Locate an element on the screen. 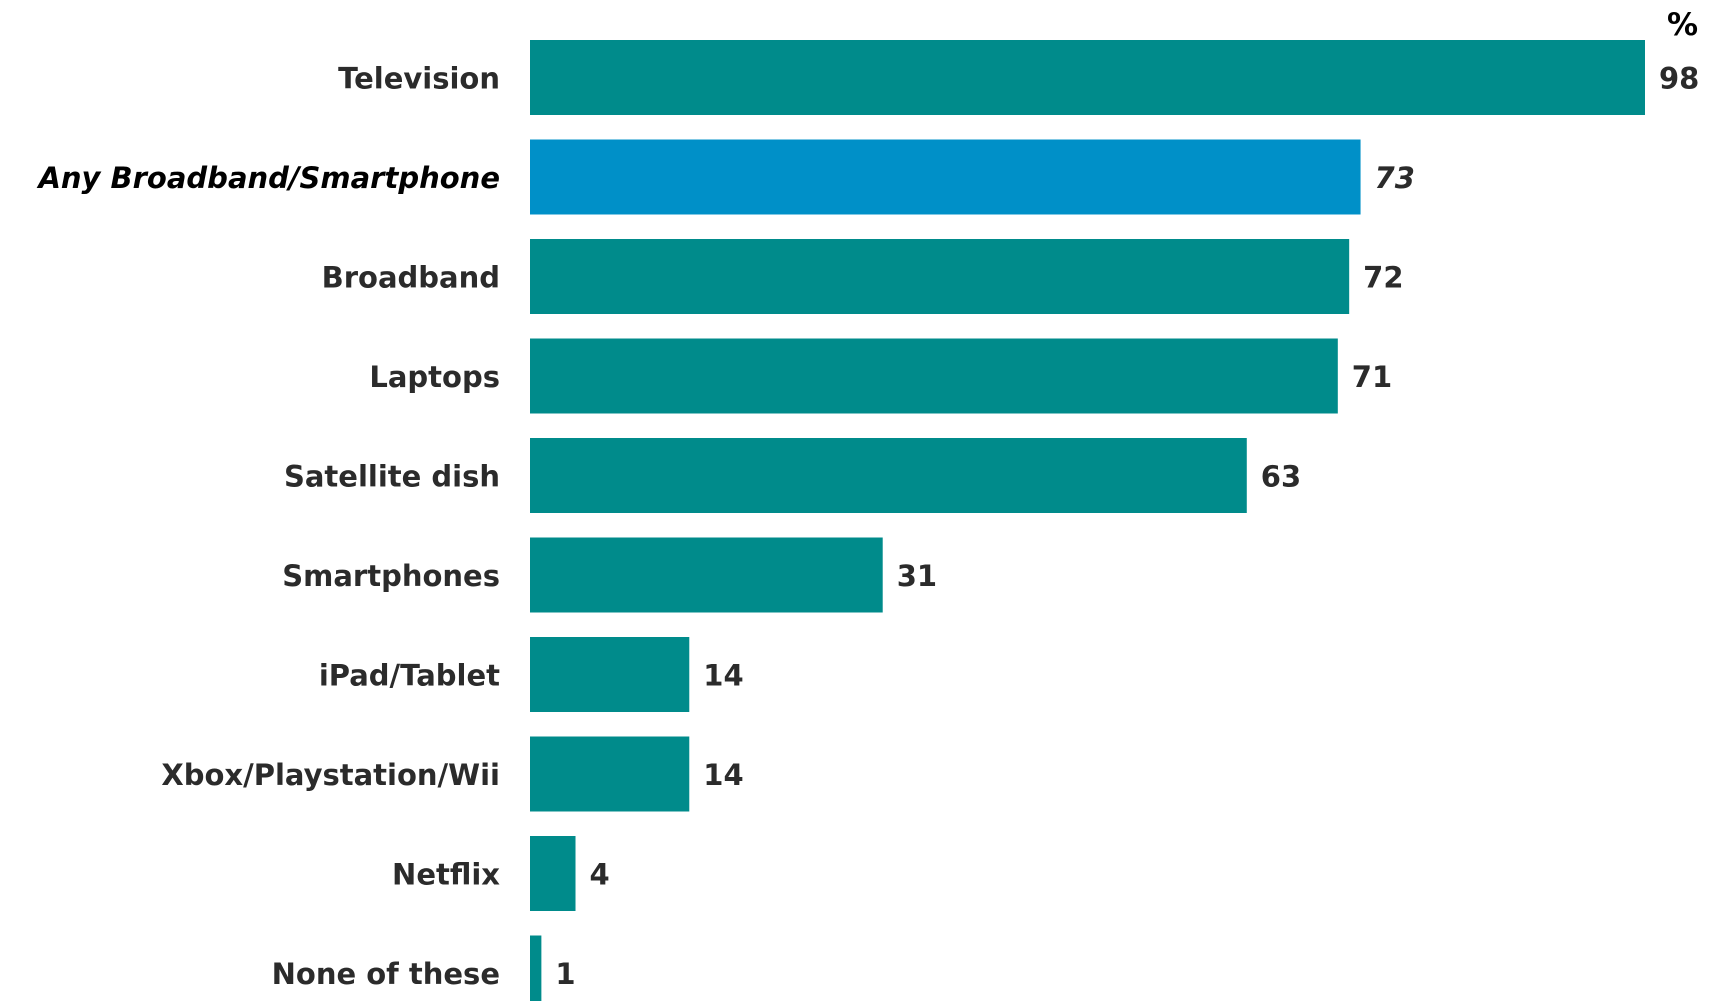 Image resolution: width=1710 pixels, height=1001 pixels. value-label-satellite-dish: 63 is located at coordinates (1281, 477).